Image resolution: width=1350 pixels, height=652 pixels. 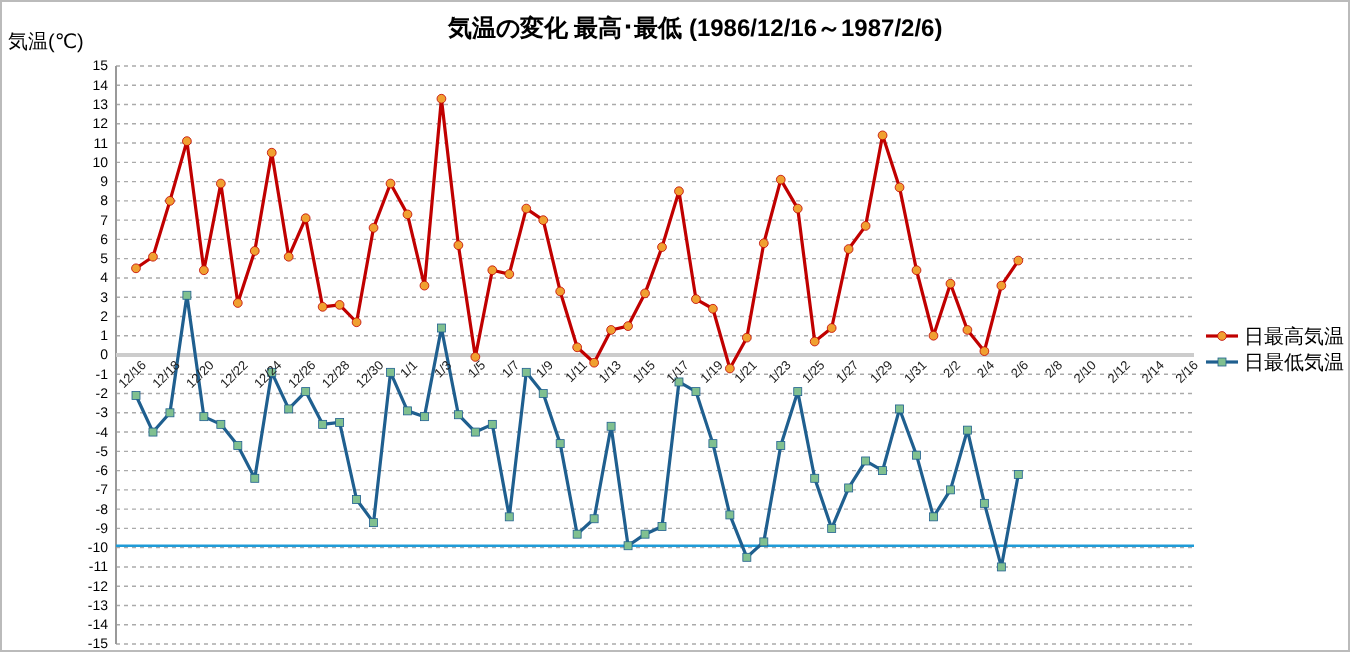 I want to click on y-axis-title: 気温(℃), so click(x=46, y=42).